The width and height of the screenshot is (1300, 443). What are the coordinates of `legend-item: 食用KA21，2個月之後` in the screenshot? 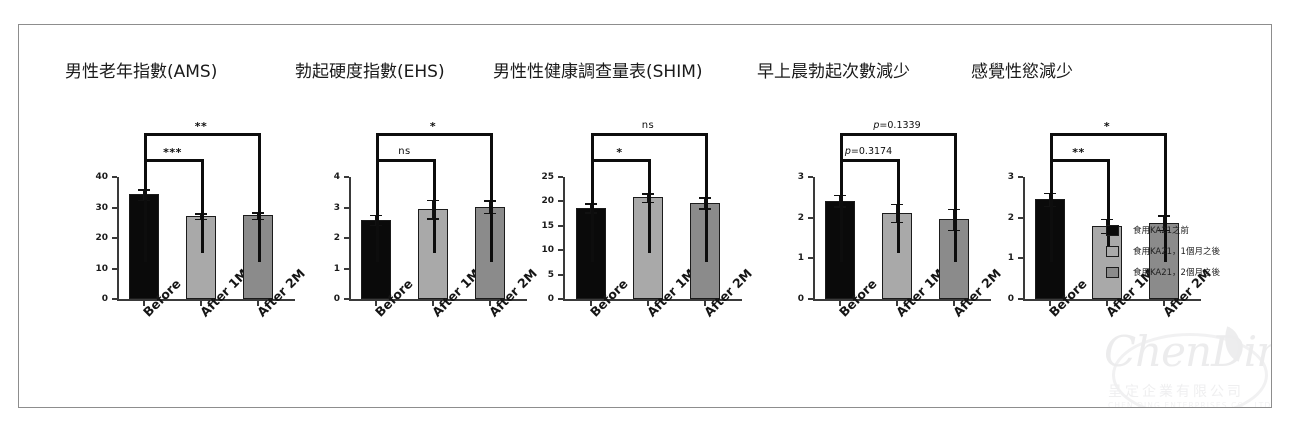 It's located at (1163, 272).